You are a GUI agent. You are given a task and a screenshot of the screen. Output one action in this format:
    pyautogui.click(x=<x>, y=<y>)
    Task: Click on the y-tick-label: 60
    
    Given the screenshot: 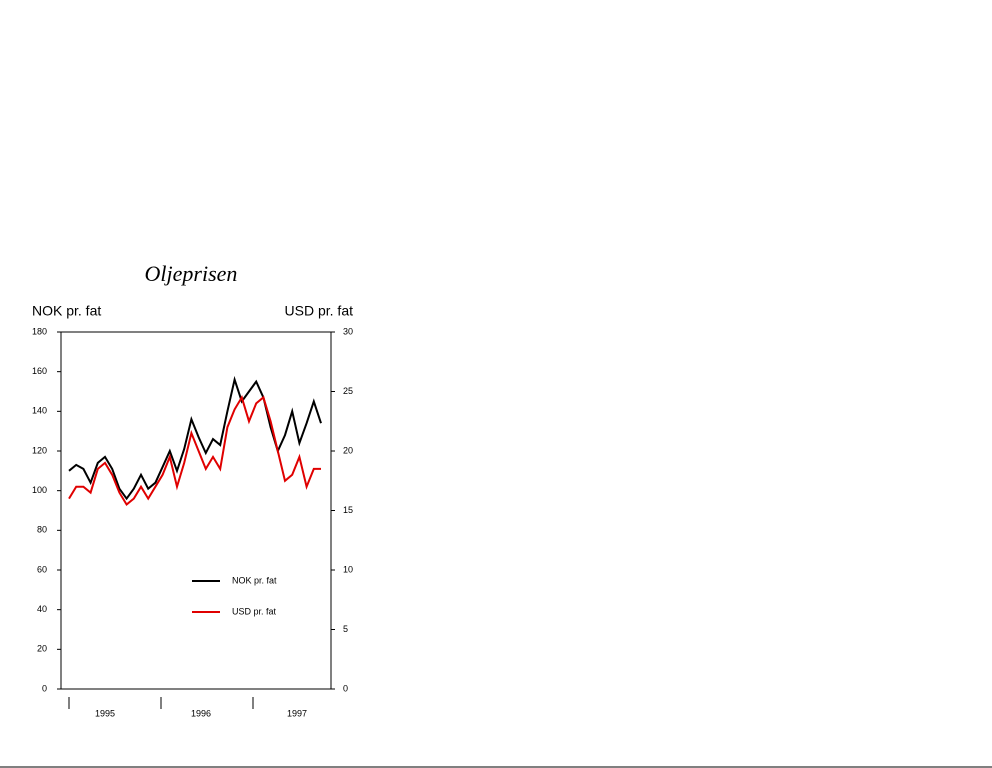 What is the action you would take?
    pyautogui.click(x=42, y=569)
    